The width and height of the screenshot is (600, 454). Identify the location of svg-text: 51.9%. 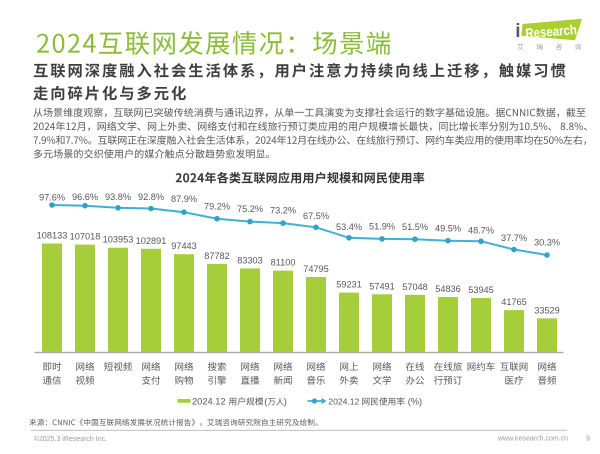
(382, 227).